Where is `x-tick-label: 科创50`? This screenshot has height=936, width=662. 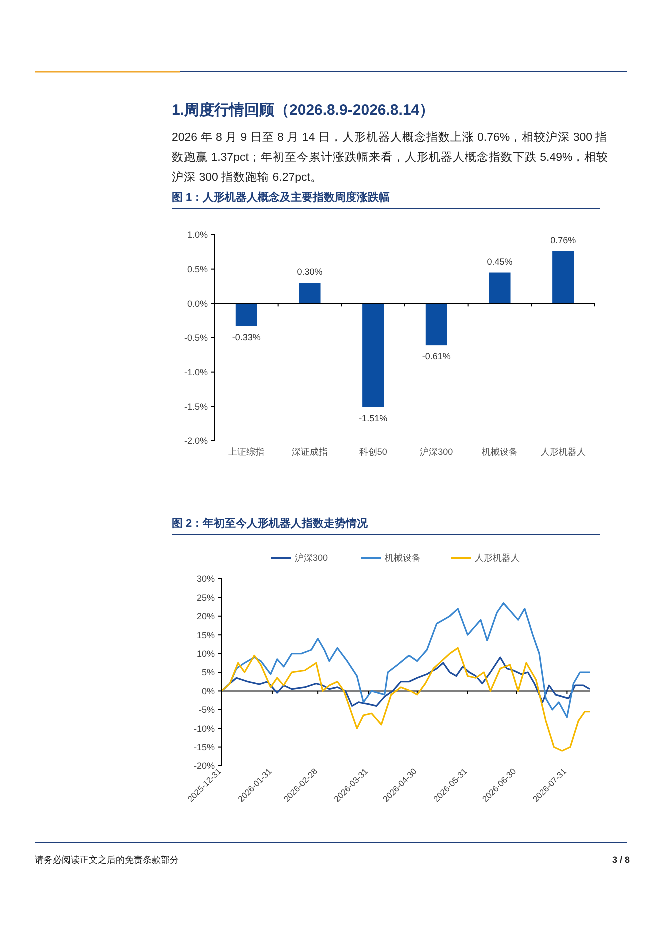 x-tick-label: 科创50 is located at coordinates (373, 452).